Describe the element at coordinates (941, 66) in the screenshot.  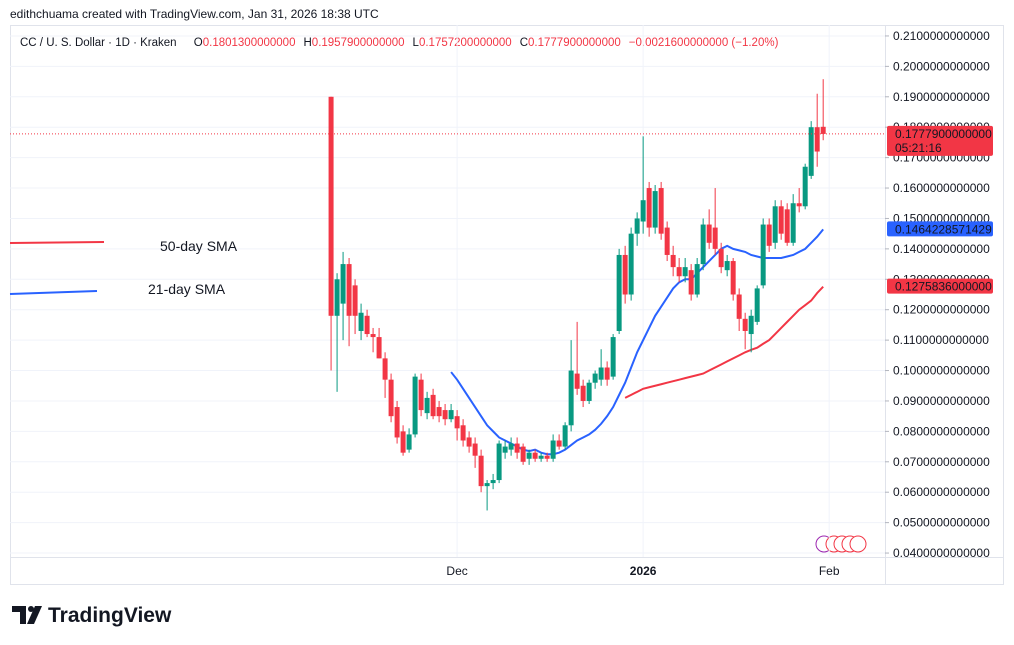
I see `y-tick-label: 0.2000000000000` at that location.